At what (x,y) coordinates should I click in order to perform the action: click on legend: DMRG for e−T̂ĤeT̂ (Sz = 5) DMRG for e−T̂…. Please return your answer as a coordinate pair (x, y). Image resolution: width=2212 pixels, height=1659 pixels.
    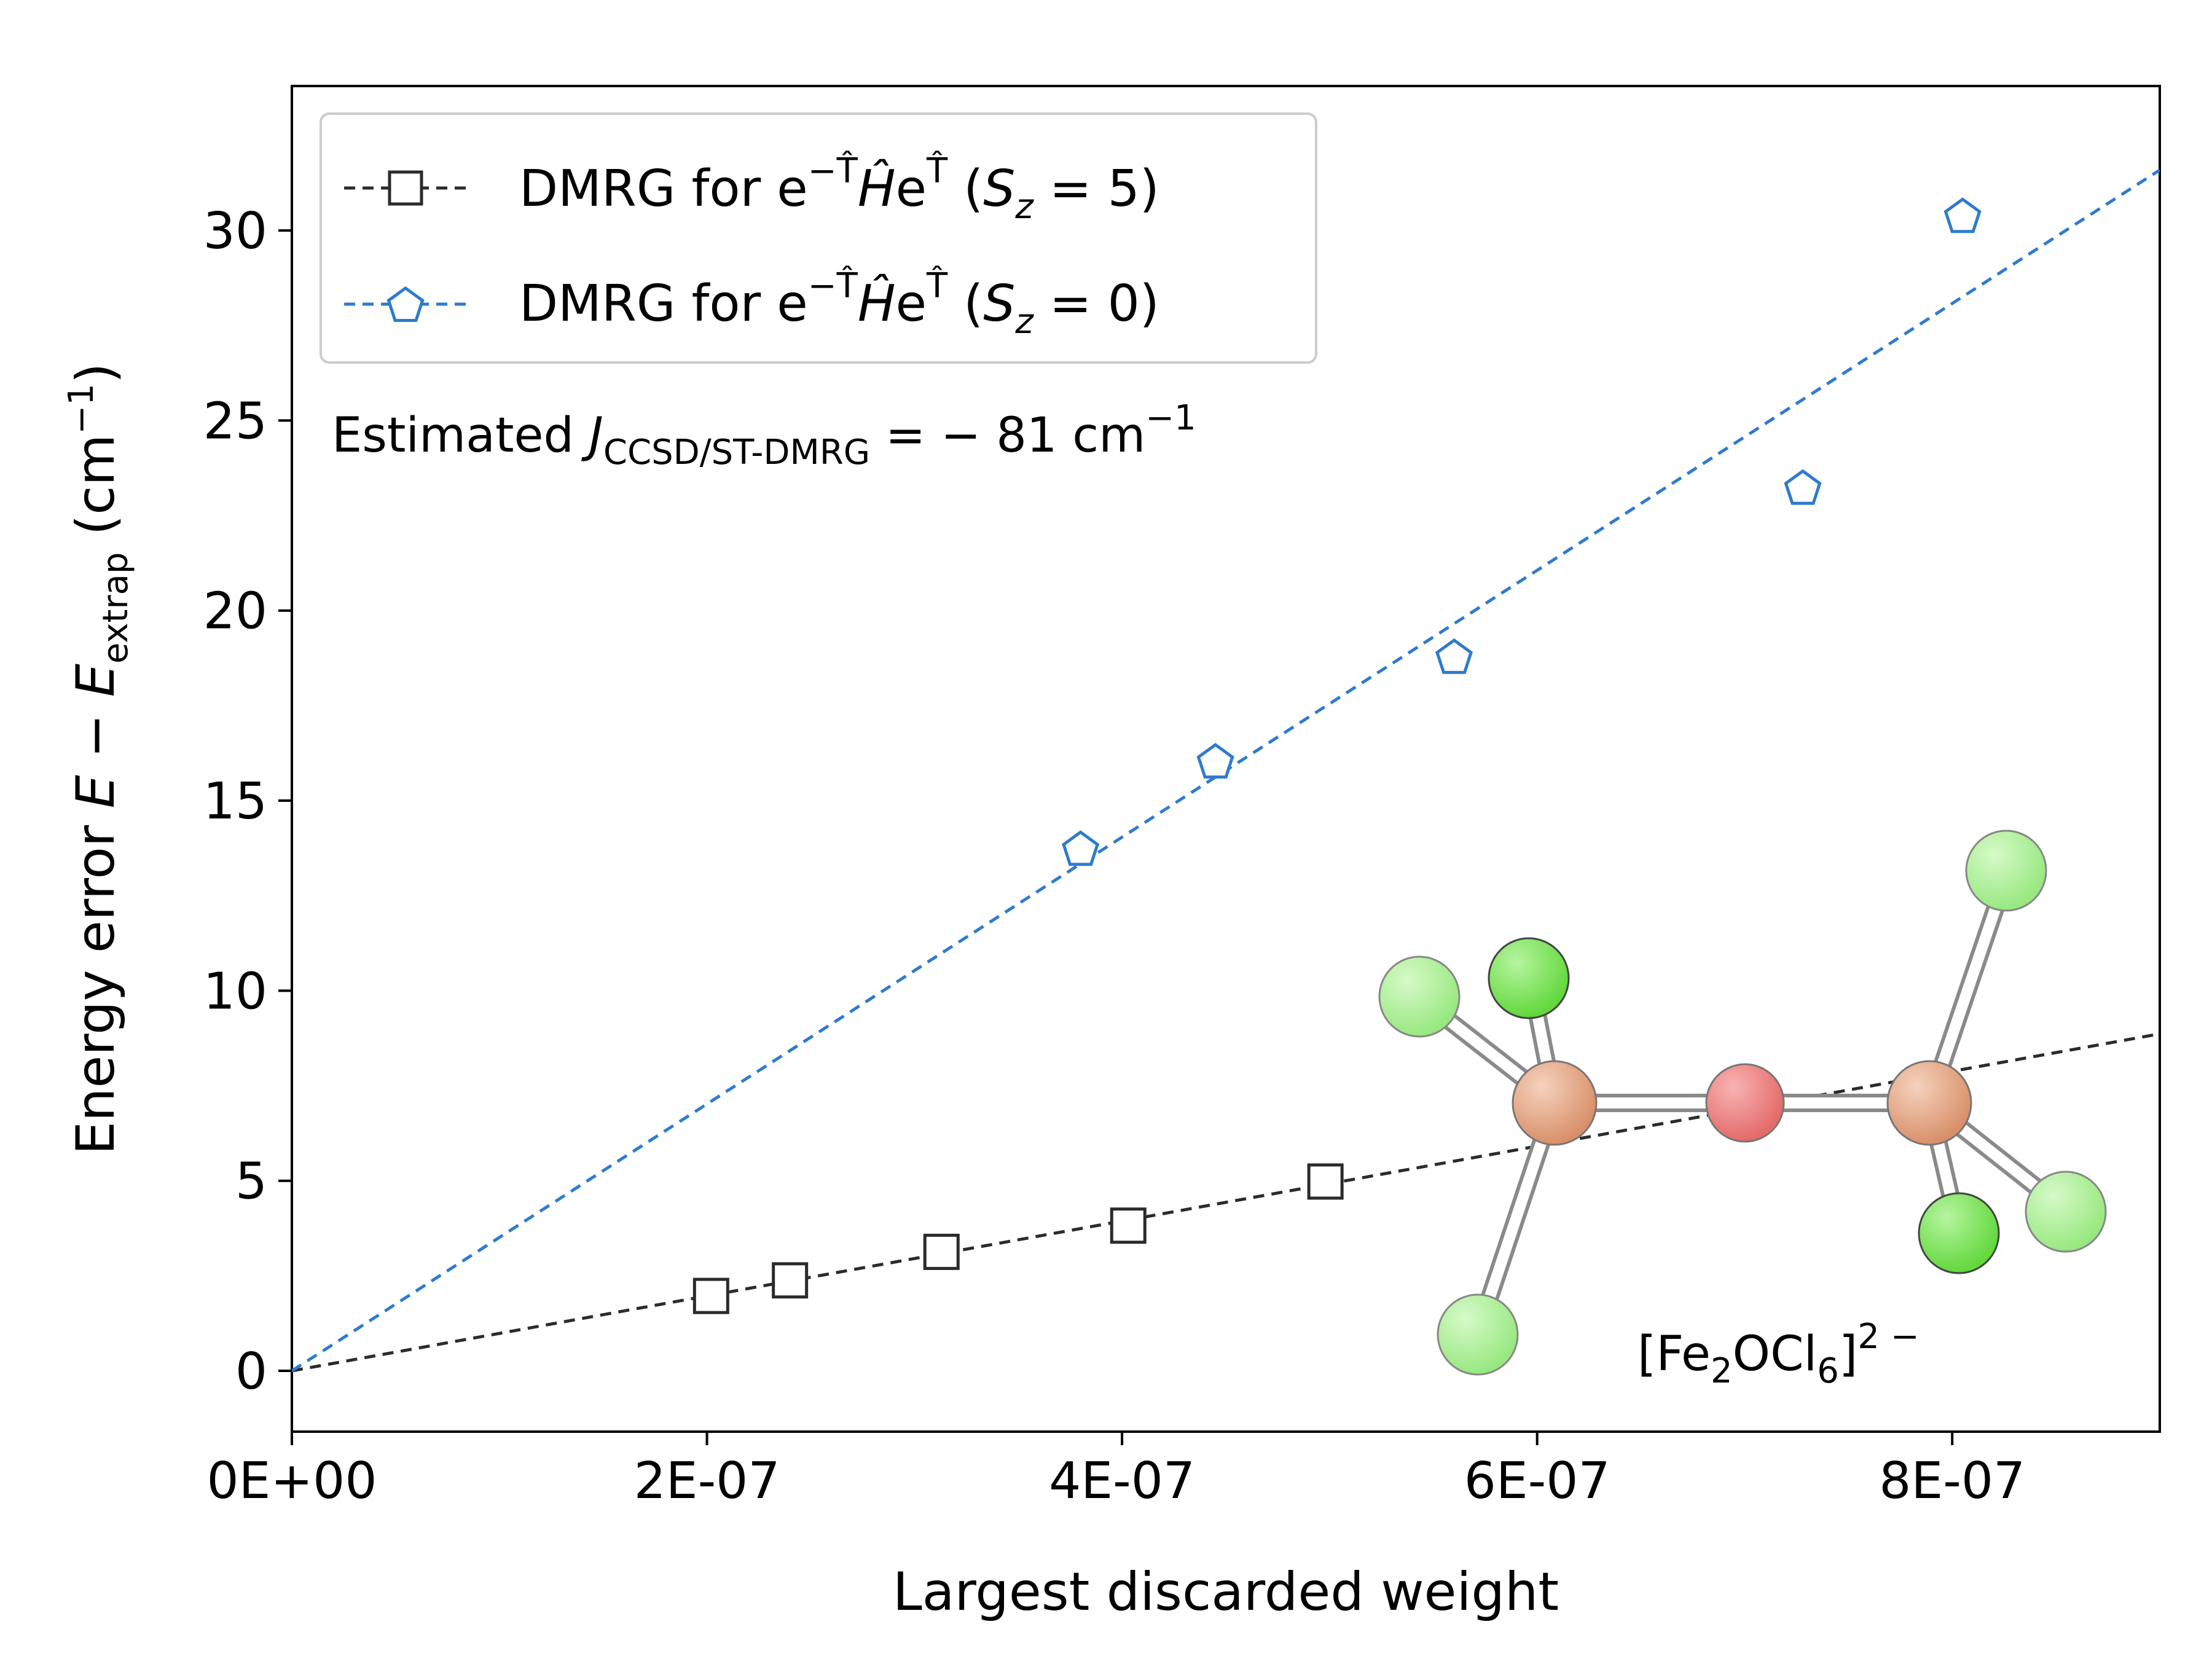
    Looking at the image, I should click on (818, 238).